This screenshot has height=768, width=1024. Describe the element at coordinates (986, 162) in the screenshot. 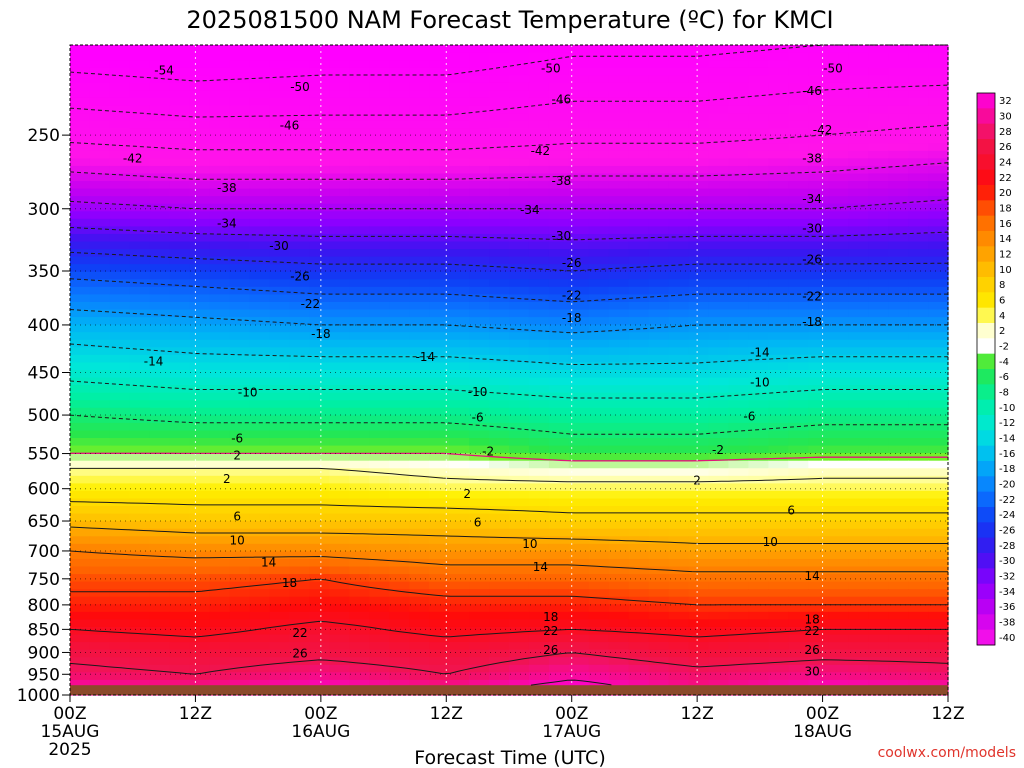

I see `colorbar-swatch` at that location.